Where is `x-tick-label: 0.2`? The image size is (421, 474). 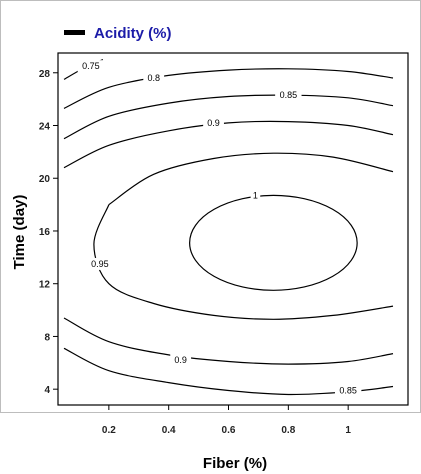
x-tick-label: 0.2 is located at coordinates (109, 430).